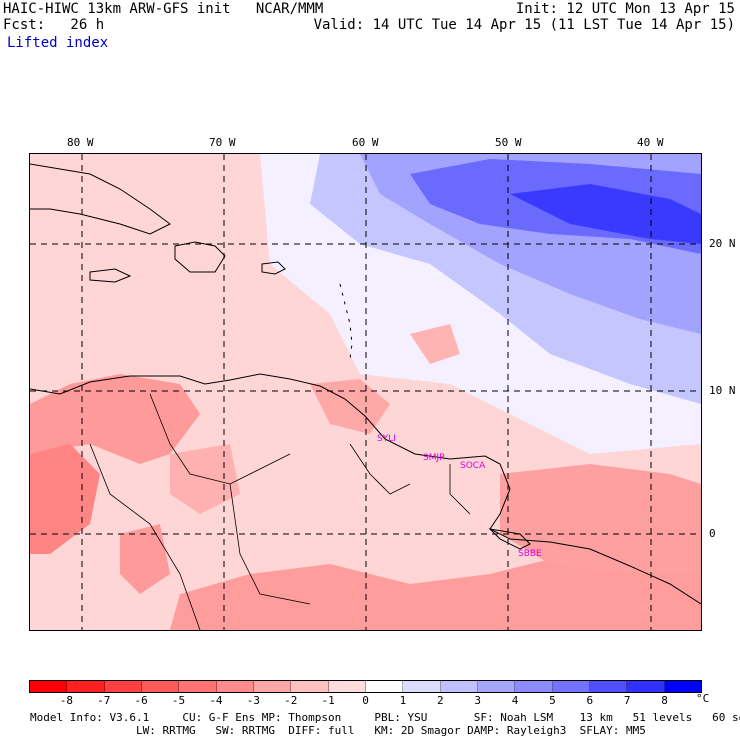 The height and width of the screenshot is (740, 740). I want to click on colorbar-tick-label: -7, so click(104, 700).